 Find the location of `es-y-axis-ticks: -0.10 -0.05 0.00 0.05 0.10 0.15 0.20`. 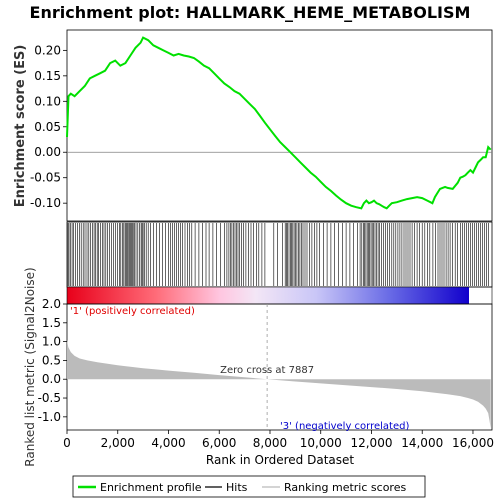

es-y-axis-ticks: -0.10 -0.05 0.00 0.05 0.10 0.15 0.20 is located at coordinates (48, 126).